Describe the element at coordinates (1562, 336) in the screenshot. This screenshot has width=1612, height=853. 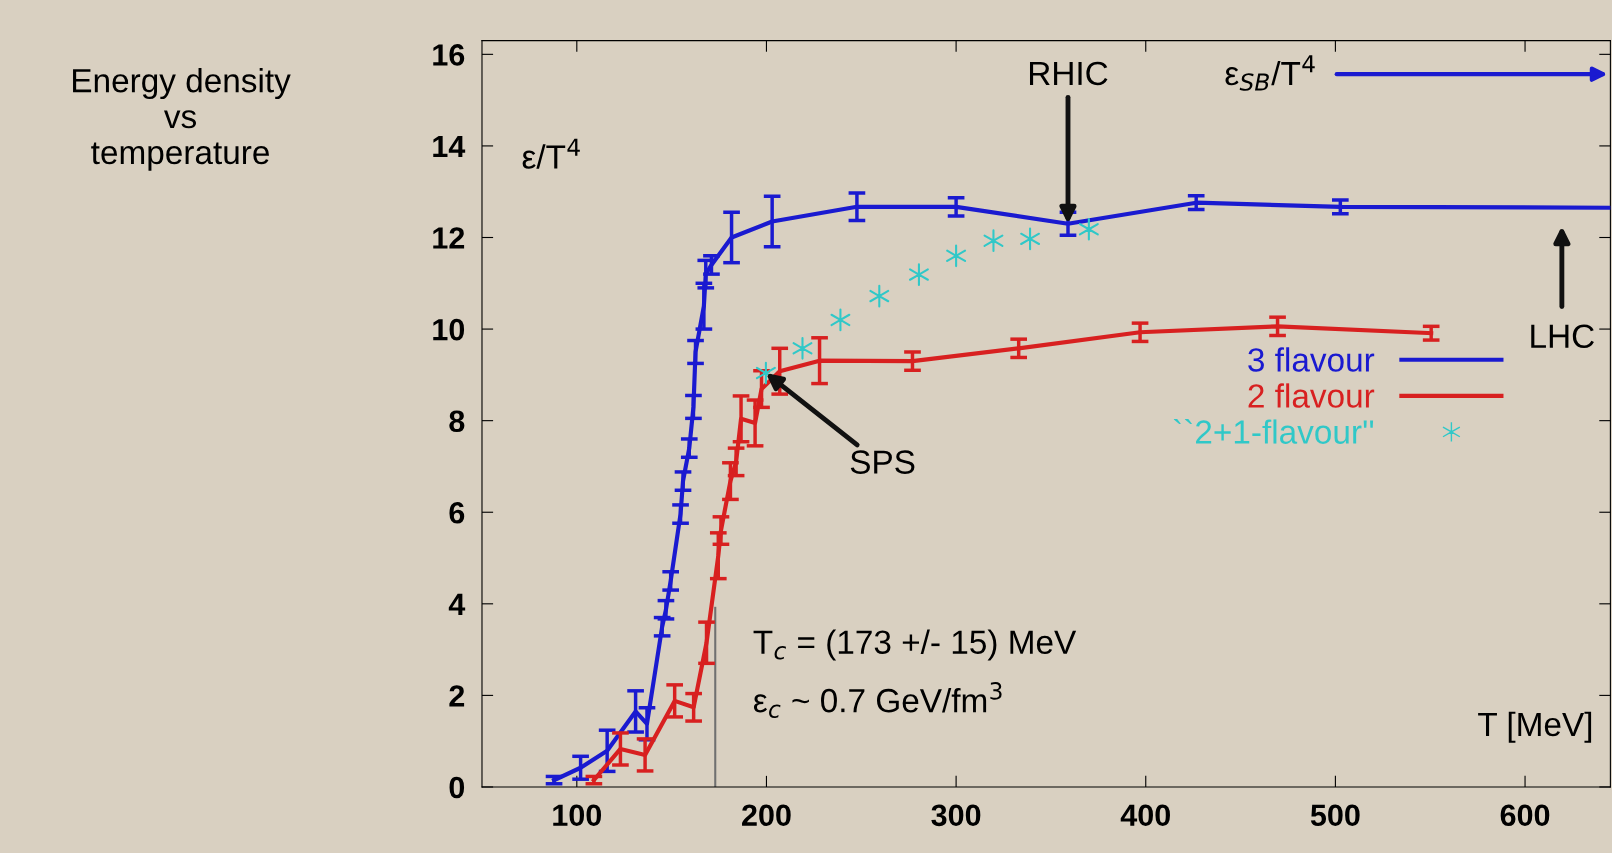
I see `annotation: LHC` at that location.